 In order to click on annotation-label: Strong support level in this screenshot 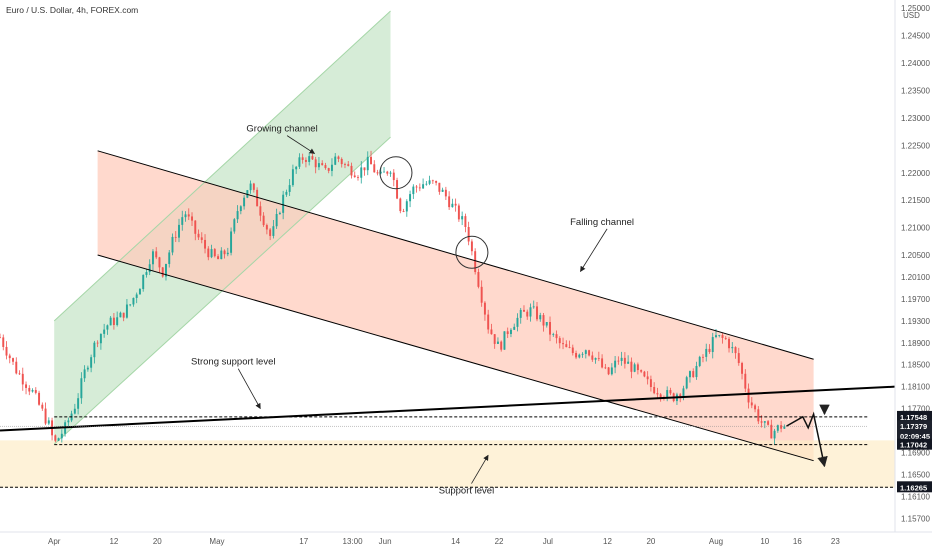, I will do `click(233, 362)`.